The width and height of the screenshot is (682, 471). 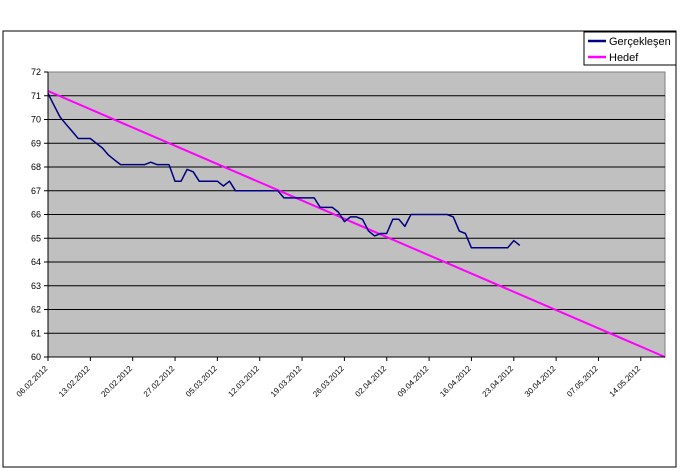 I want to click on y-tick-label: 62, so click(x=36, y=310).